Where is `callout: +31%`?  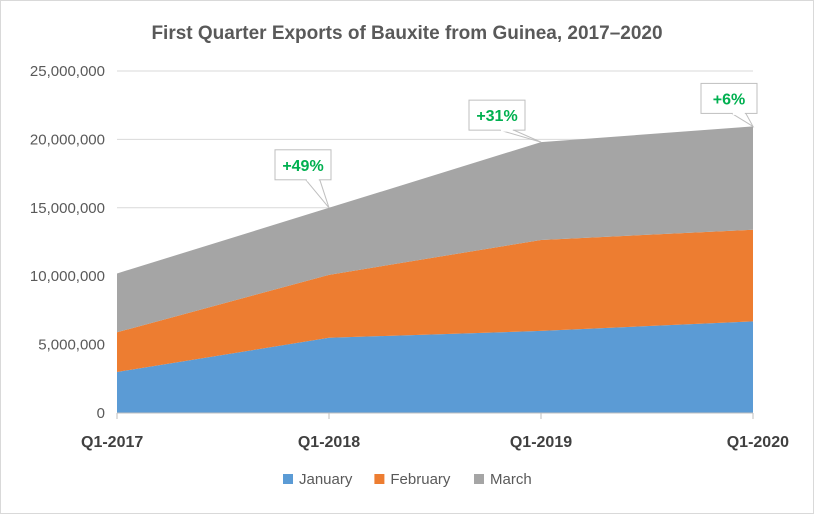 callout: +31% is located at coordinates (505, 121).